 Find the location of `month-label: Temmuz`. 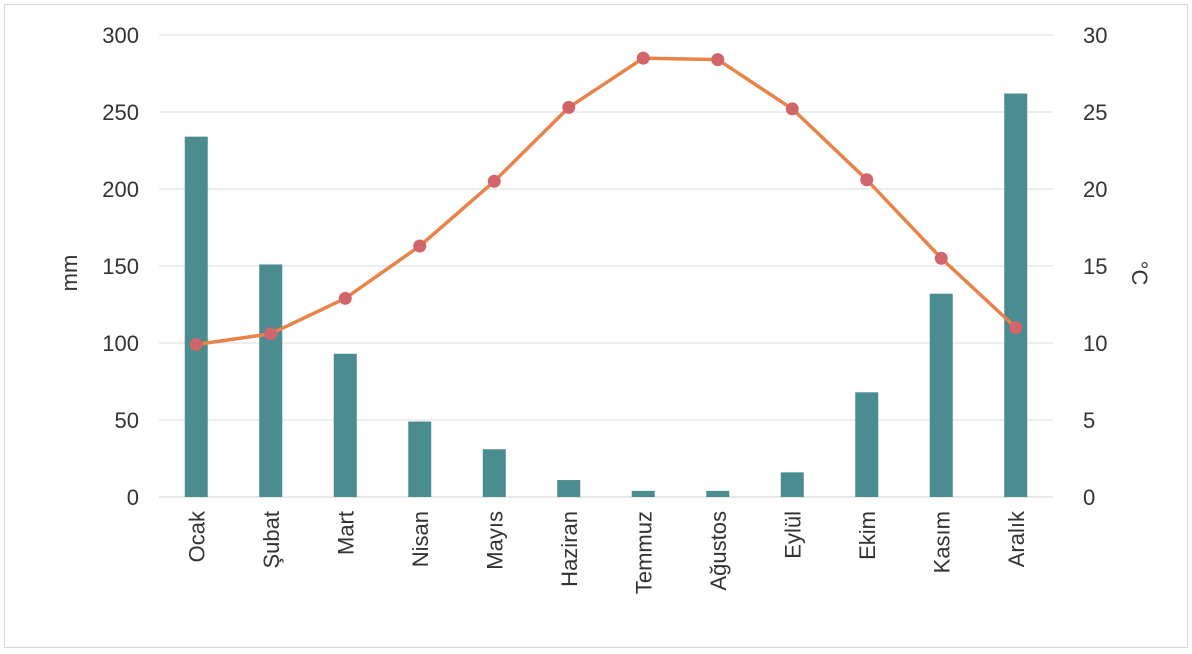

month-label: Temmuz is located at coordinates (643, 552).